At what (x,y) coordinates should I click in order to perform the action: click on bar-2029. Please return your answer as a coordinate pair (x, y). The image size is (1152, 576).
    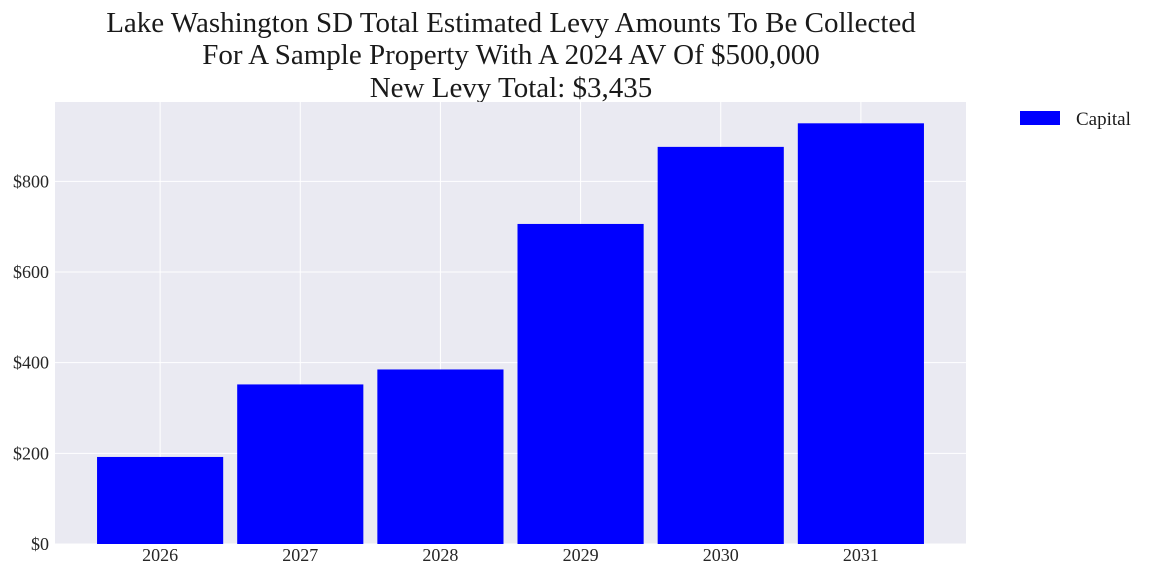
    Looking at the image, I should click on (580, 384).